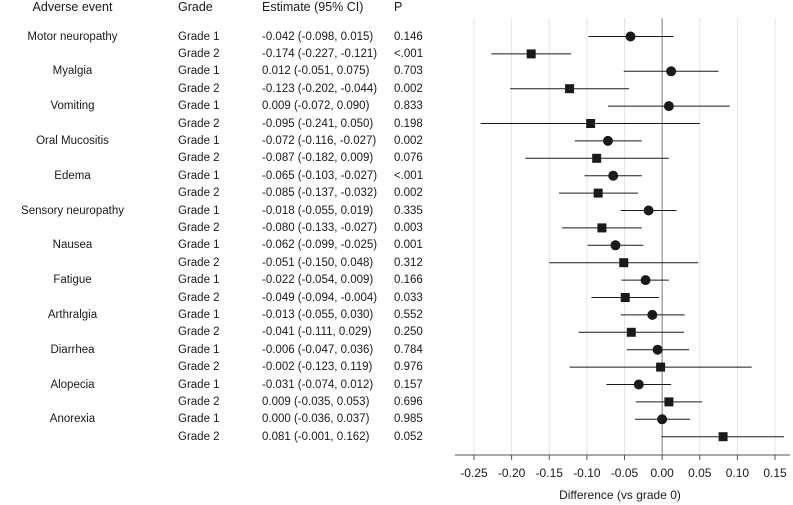 The image size is (793, 505). Describe the element at coordinates (320, 245) in the screenshot. I see `estimate-ci-label: -0.062 (-0.099, -0.025)` at that location.